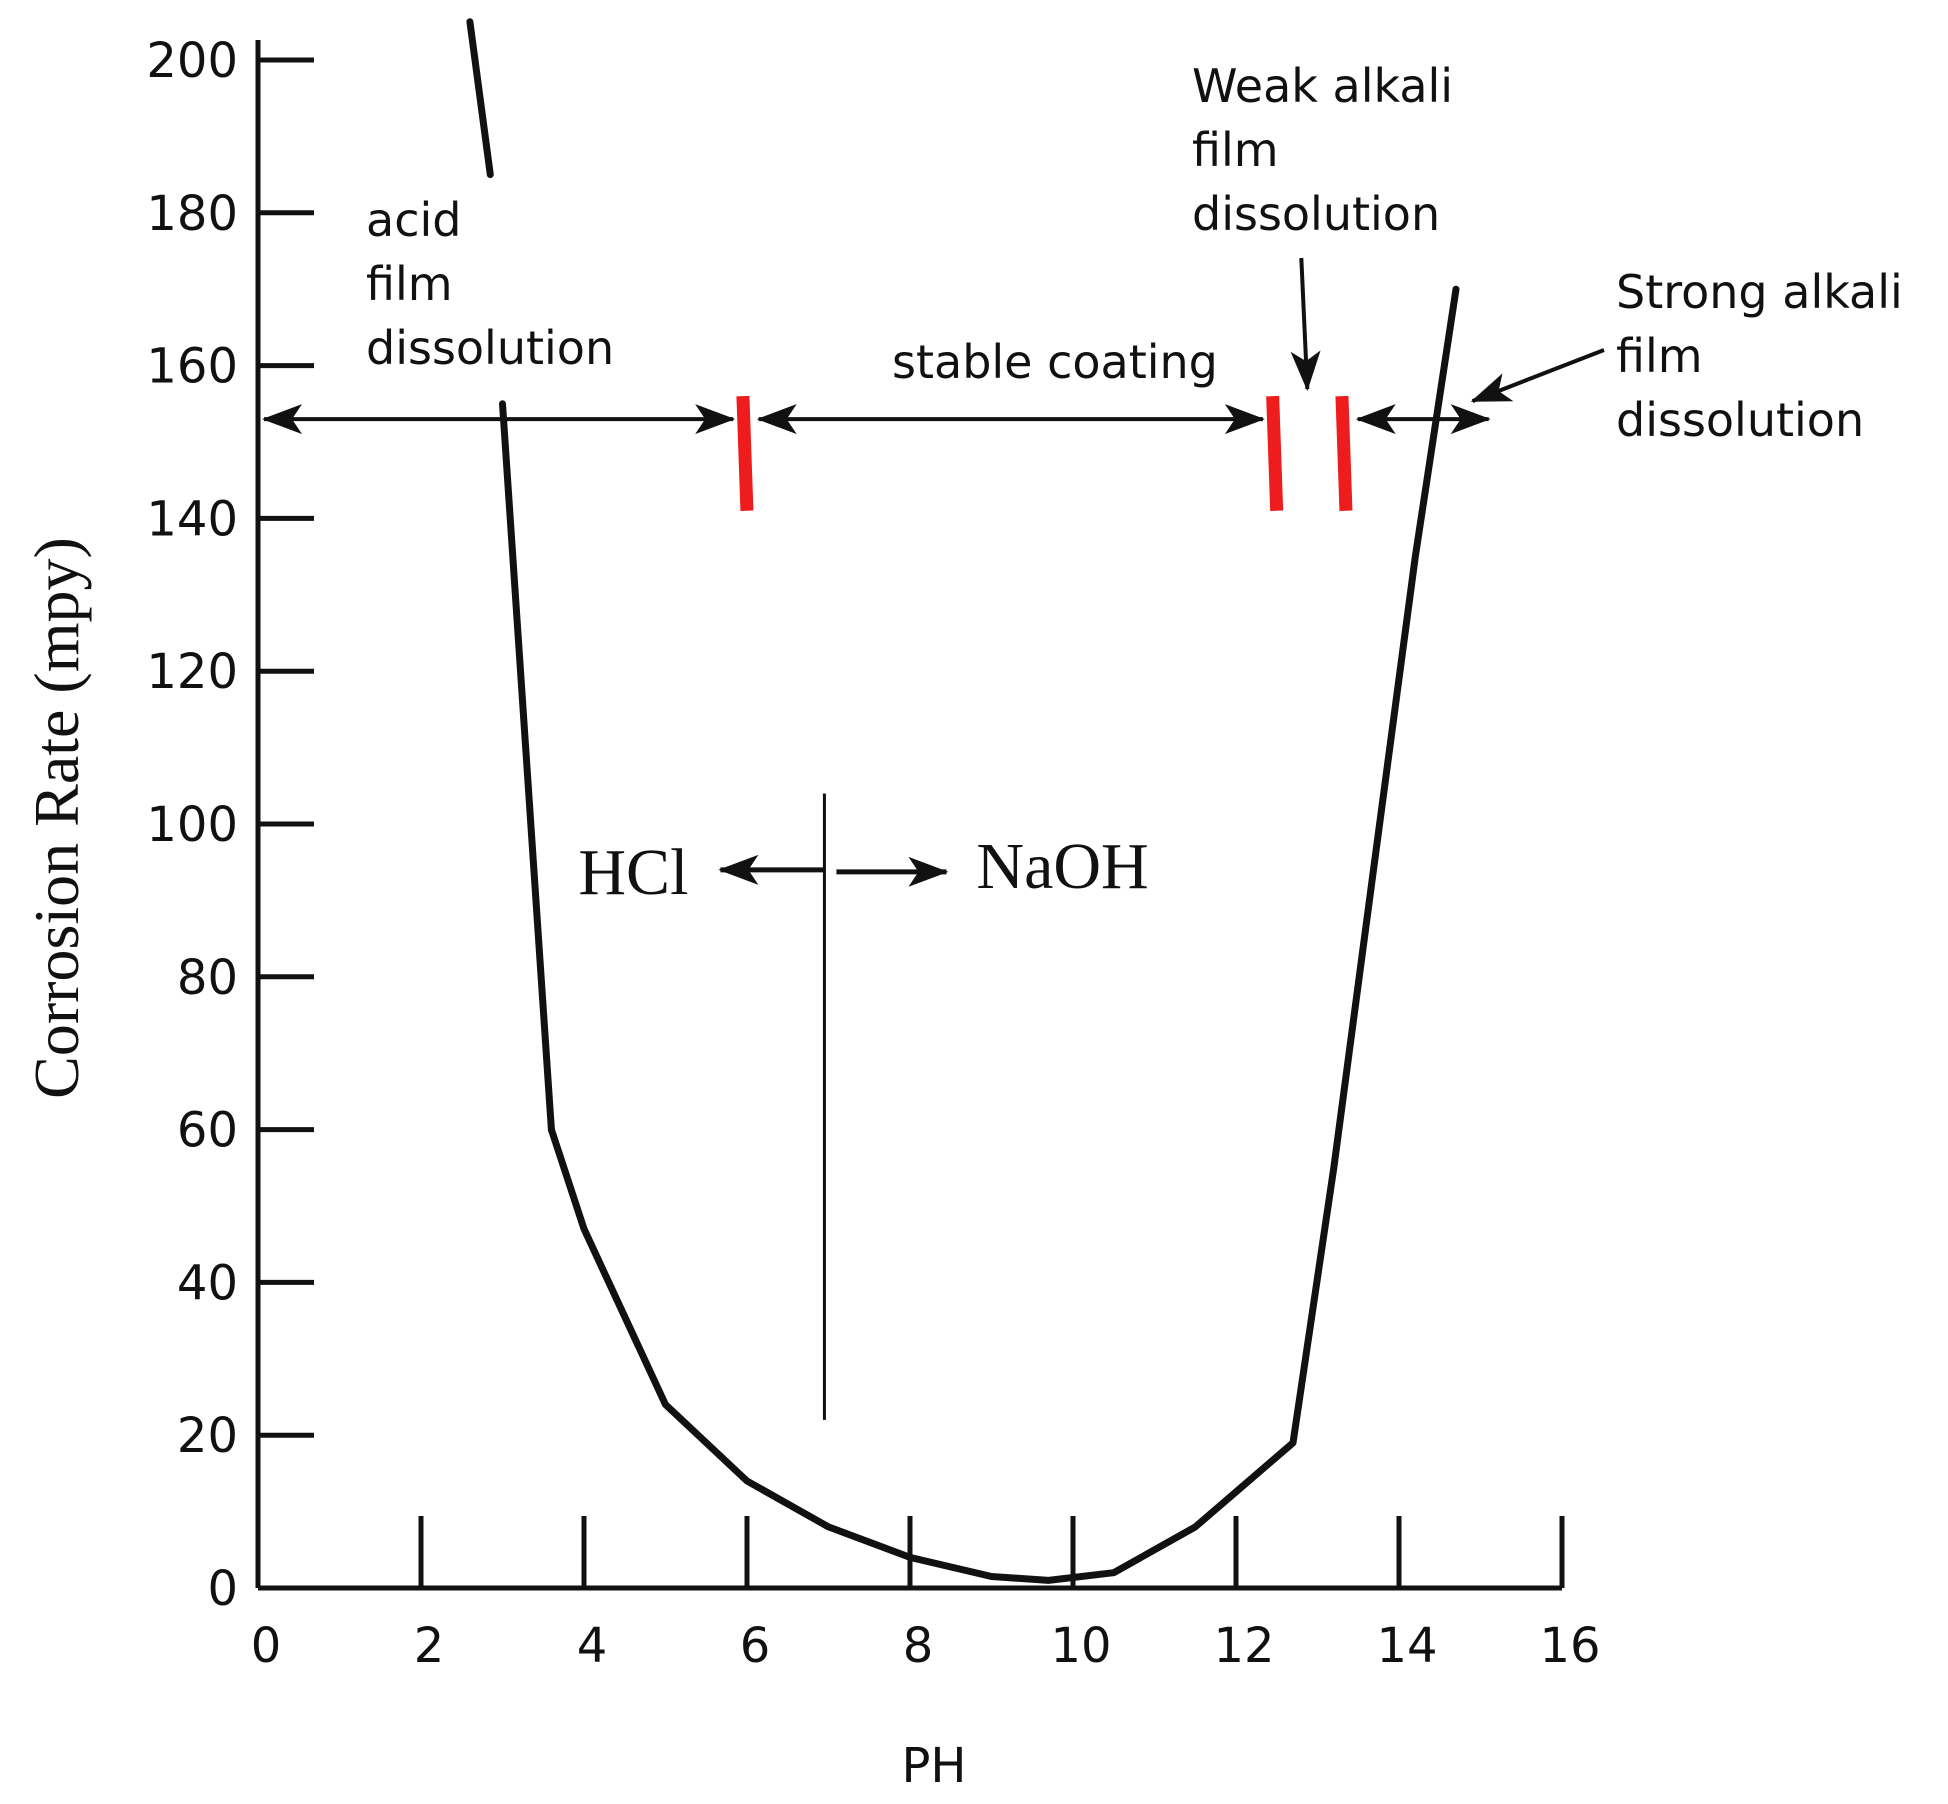 The image size is (1948, 1804). Describe the element at coordinates (1044, 453) in the screenshot. I see `region-boundaries` at that location.